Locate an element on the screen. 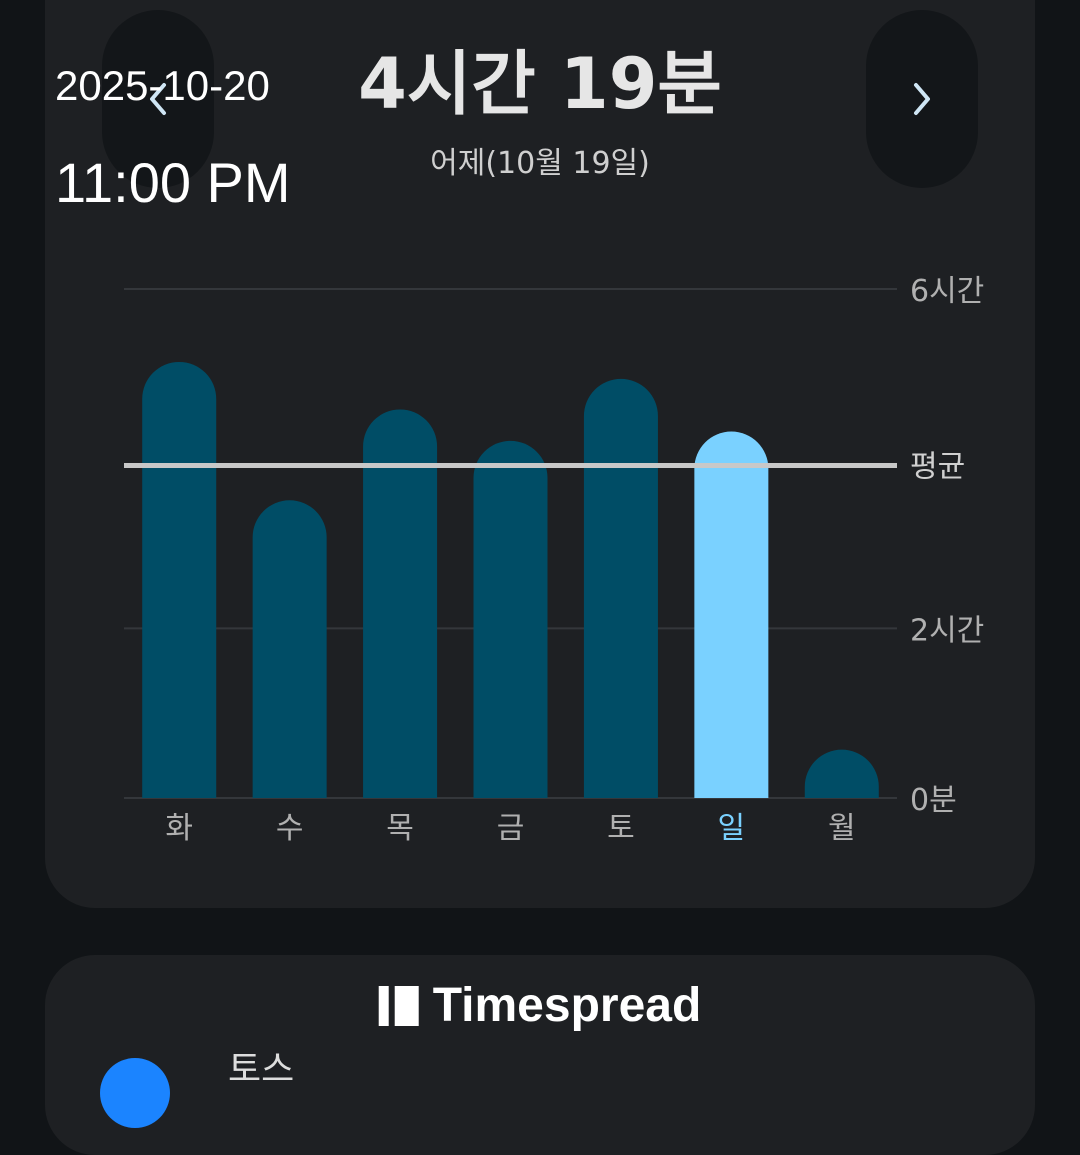 This screenshot has height=1155, width=1080. bar-월 is located at coordinates (841, 773).